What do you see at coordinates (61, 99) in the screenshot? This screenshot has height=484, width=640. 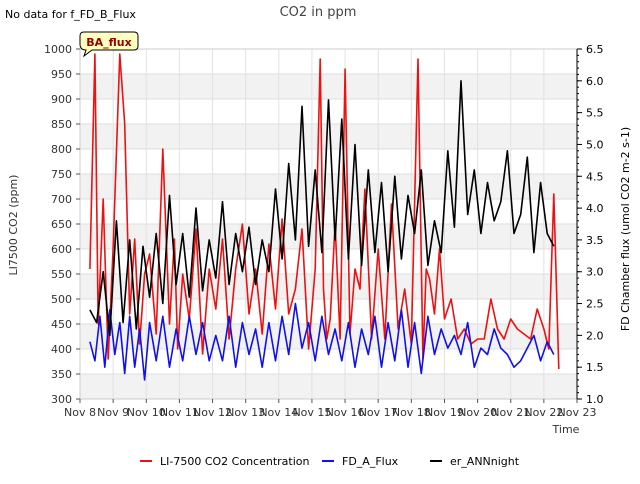 I see `y-tick-label: 900` at bounding box center [61, 99].